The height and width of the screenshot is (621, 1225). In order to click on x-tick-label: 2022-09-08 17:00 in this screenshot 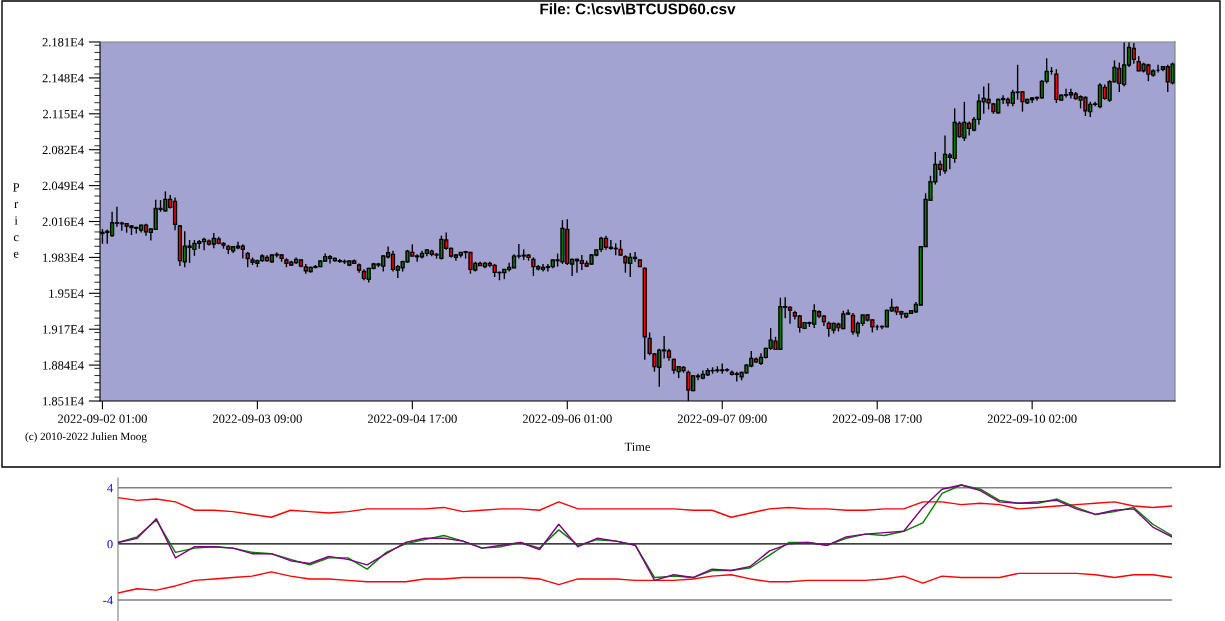, I will do `click(877, 419)`.